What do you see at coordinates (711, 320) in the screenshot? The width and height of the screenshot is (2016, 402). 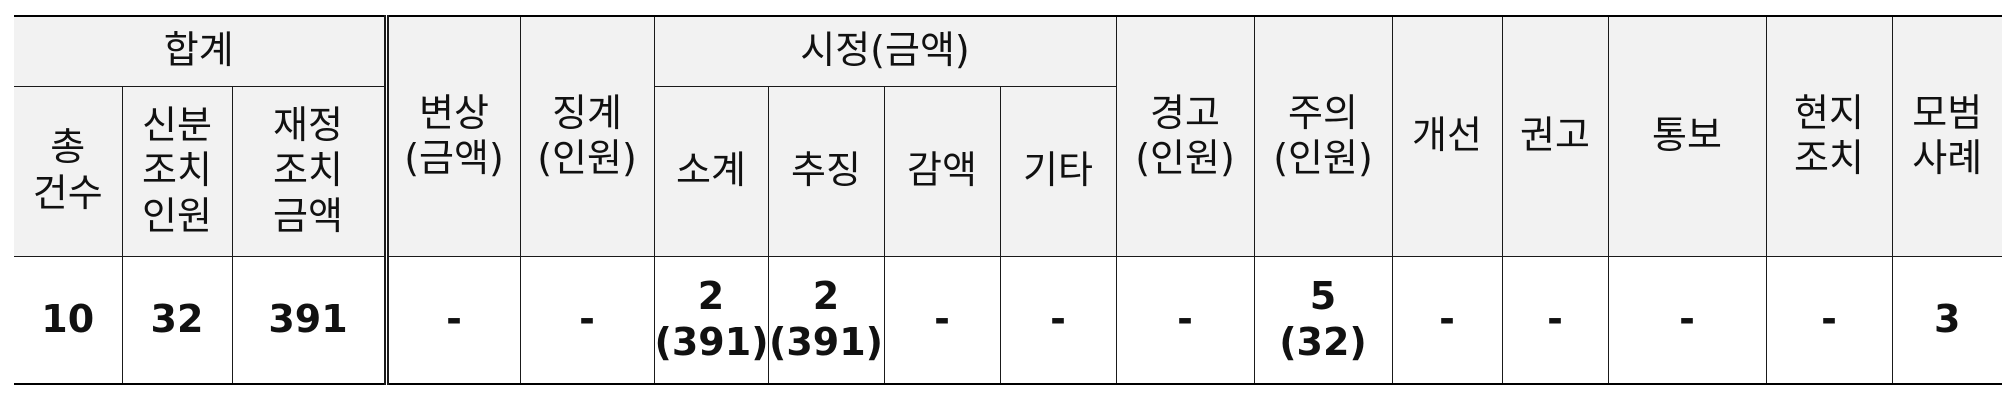 I see `cell-subtotal: 2 (391)` at bounding box center [711, 320].